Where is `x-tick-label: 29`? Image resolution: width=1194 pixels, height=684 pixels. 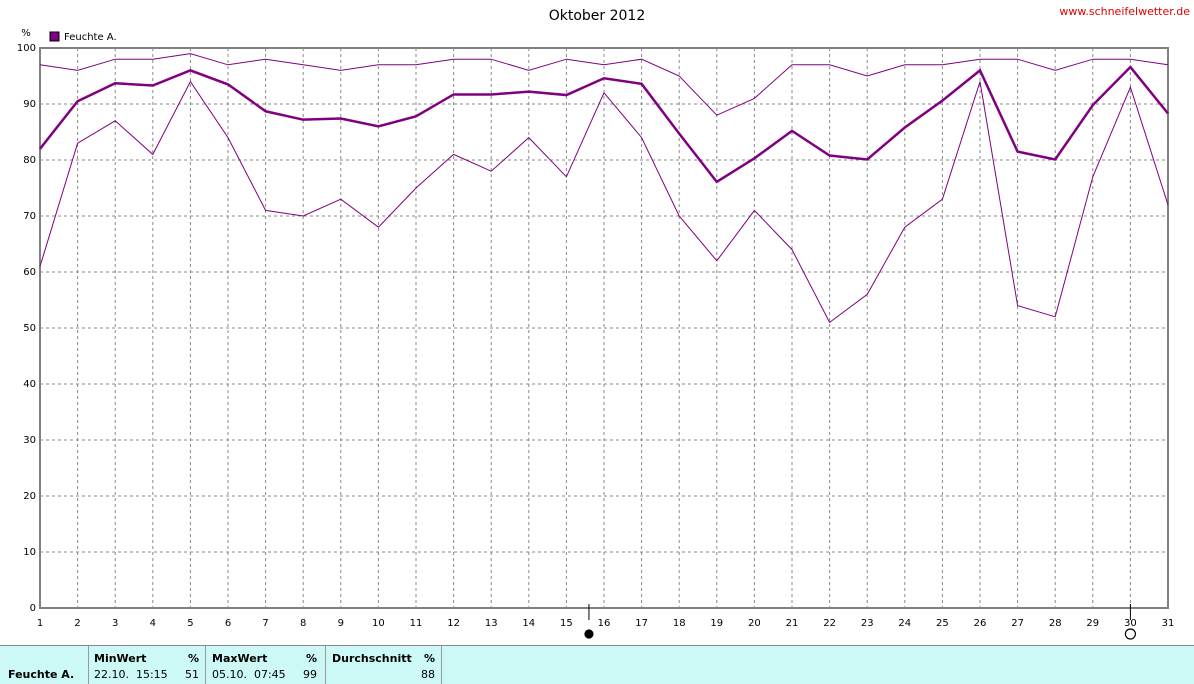
x-tick-label: 29 is located at coordinates (1092, 623).